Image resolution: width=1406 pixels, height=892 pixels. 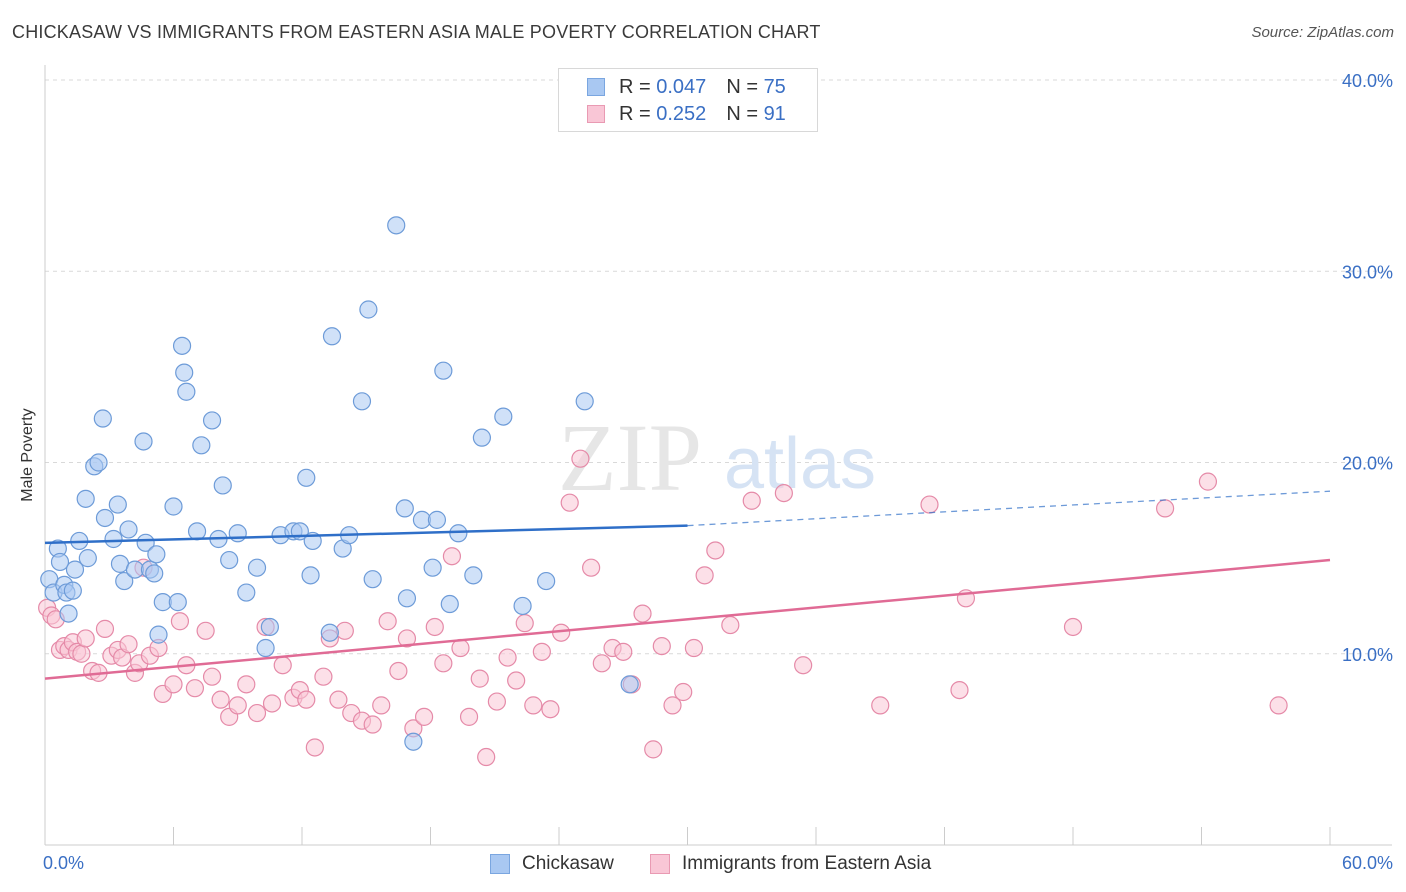 What do you see at coordinates (774, 113) in the screenshot?
I see `legend-n-value: 91` at bounding box center [774, 113].